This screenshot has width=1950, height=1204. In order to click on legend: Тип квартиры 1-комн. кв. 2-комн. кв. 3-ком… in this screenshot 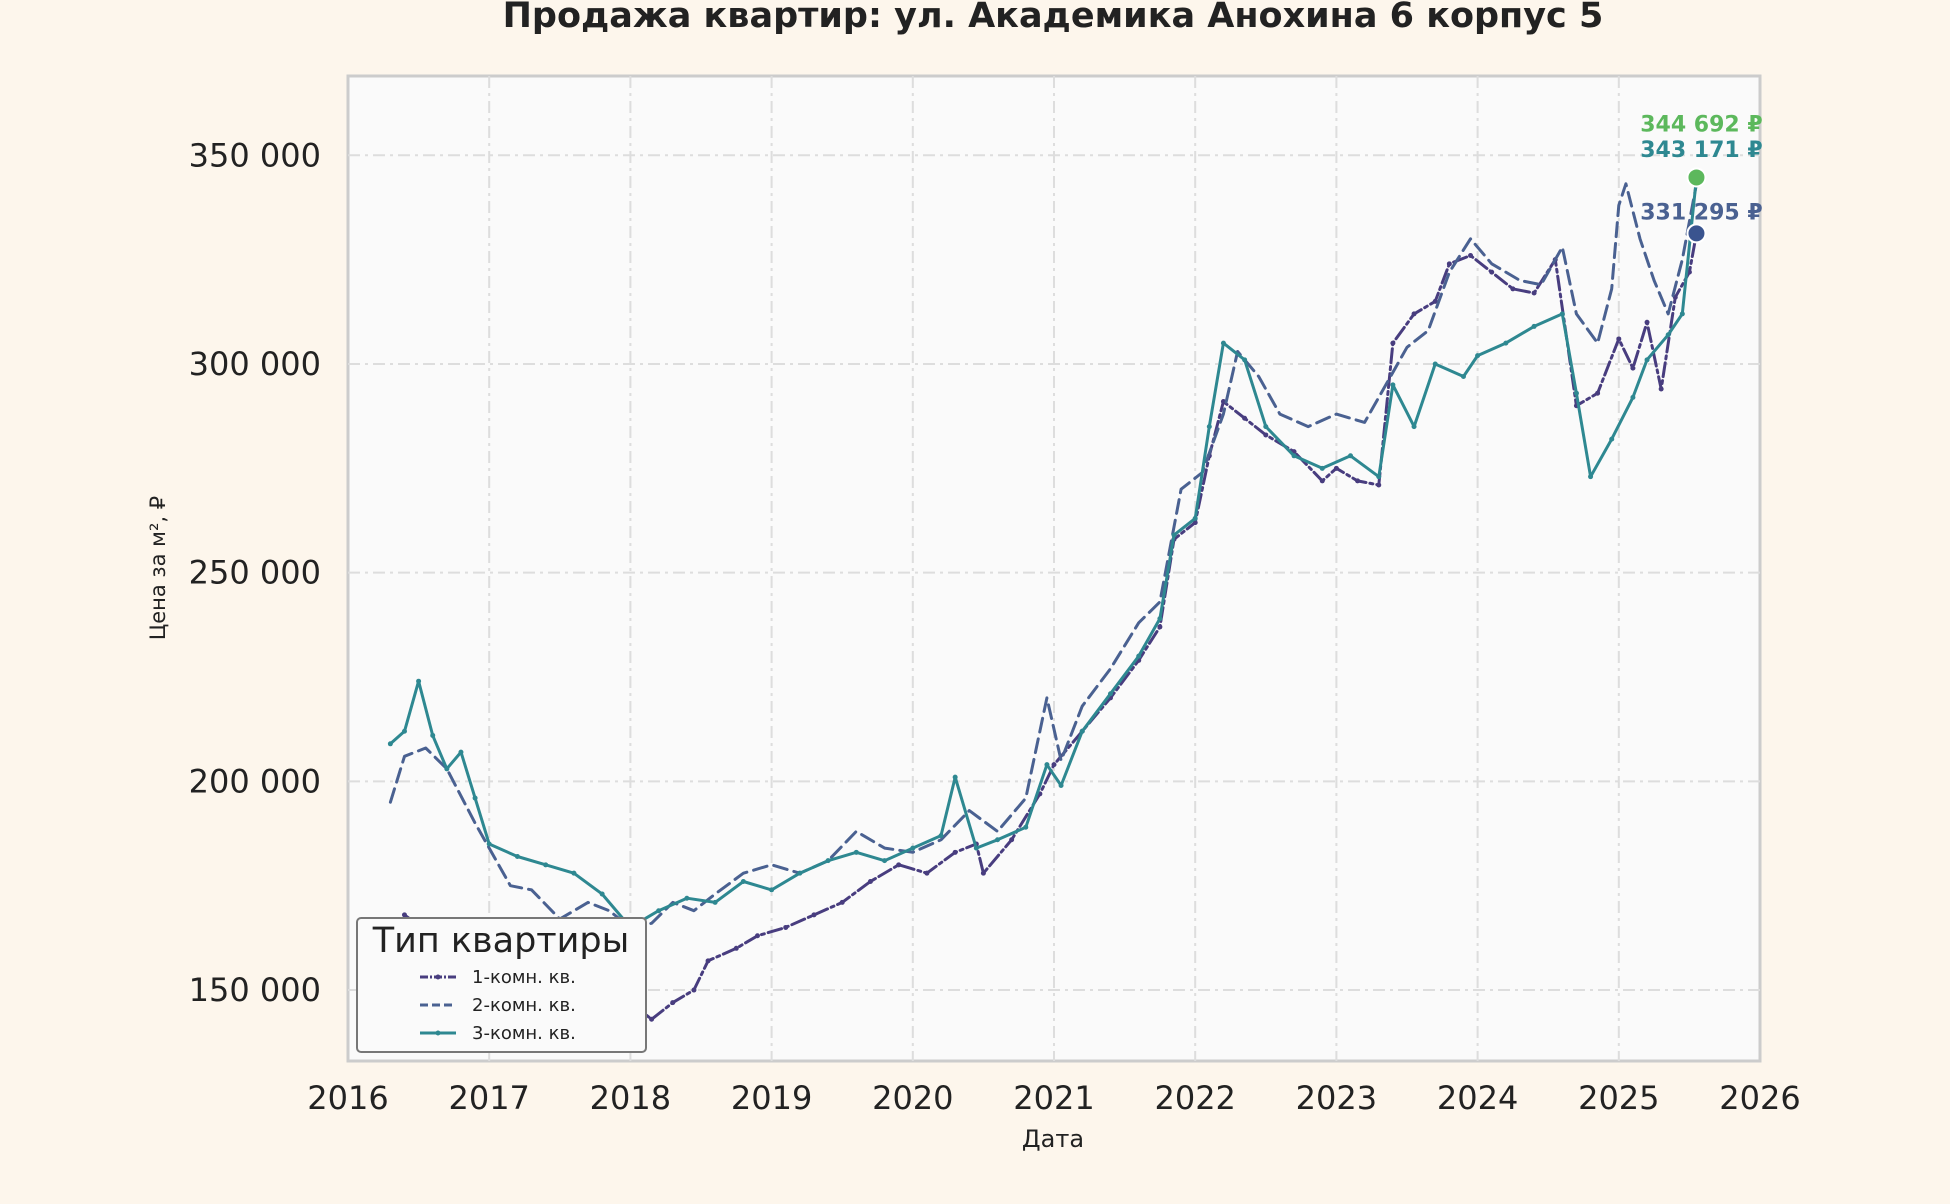, I will do `click(501, 985)`.